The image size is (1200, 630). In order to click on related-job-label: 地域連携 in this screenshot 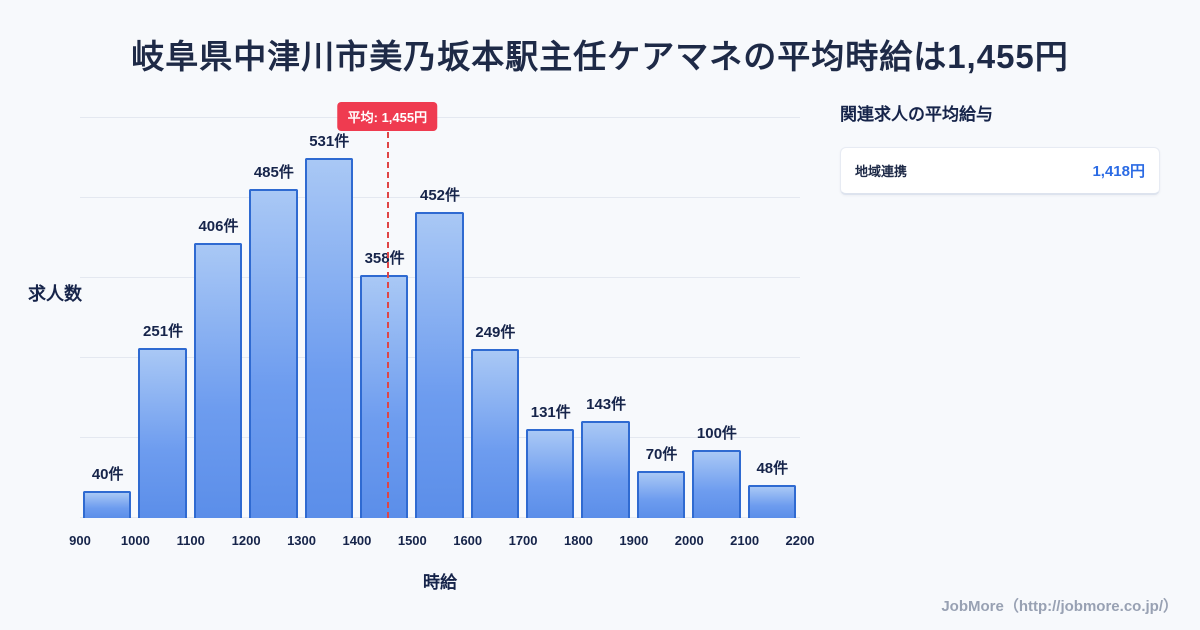, I will do `click(881, 171)`.